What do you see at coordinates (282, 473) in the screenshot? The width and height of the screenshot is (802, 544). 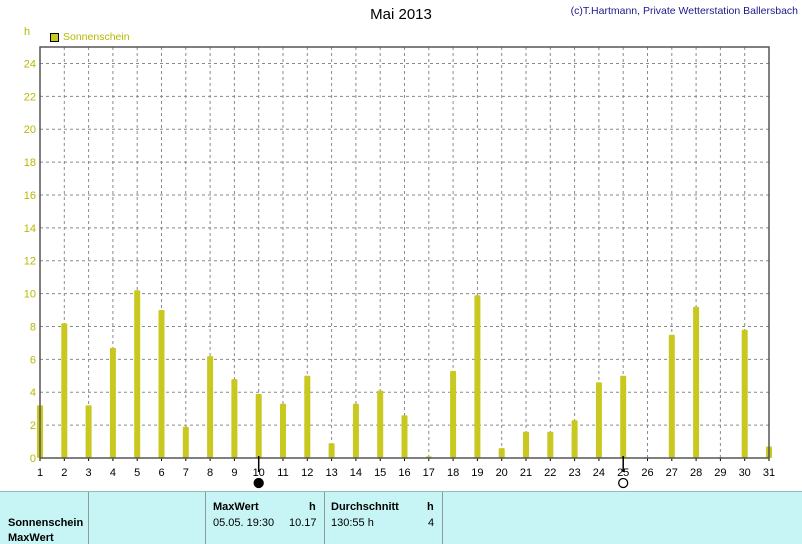 I see `x-tick-label: 11` at bounding box center [282, 473].